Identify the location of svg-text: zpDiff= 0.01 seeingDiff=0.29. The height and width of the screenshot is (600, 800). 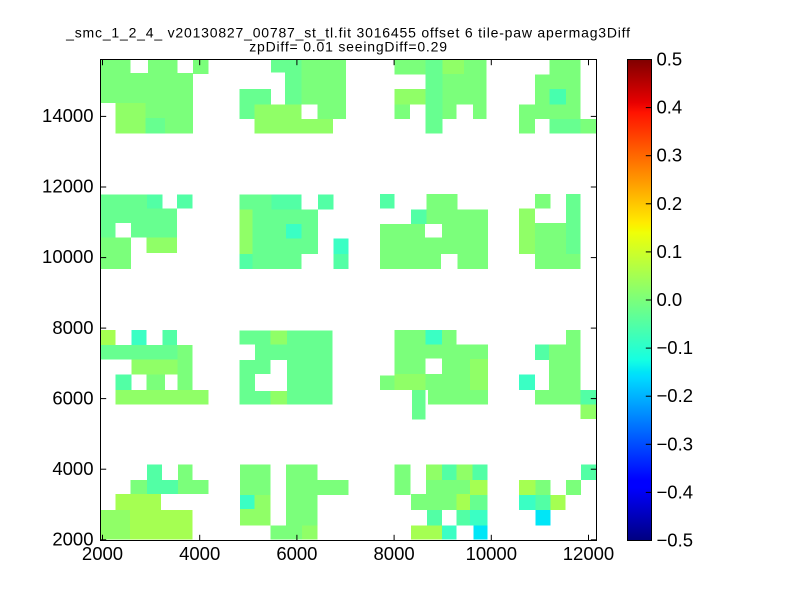
(348, 46).